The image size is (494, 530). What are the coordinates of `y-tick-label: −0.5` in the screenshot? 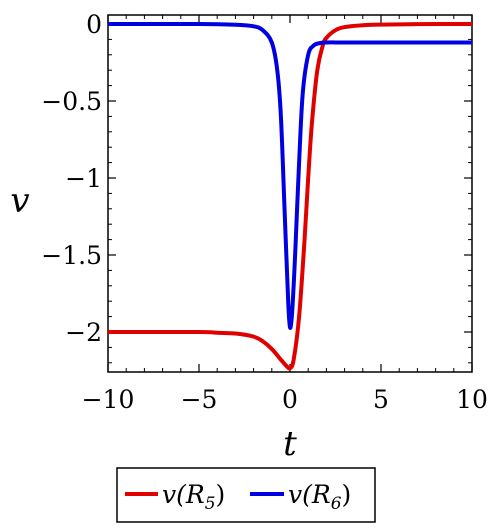 It's located at (71, 101).